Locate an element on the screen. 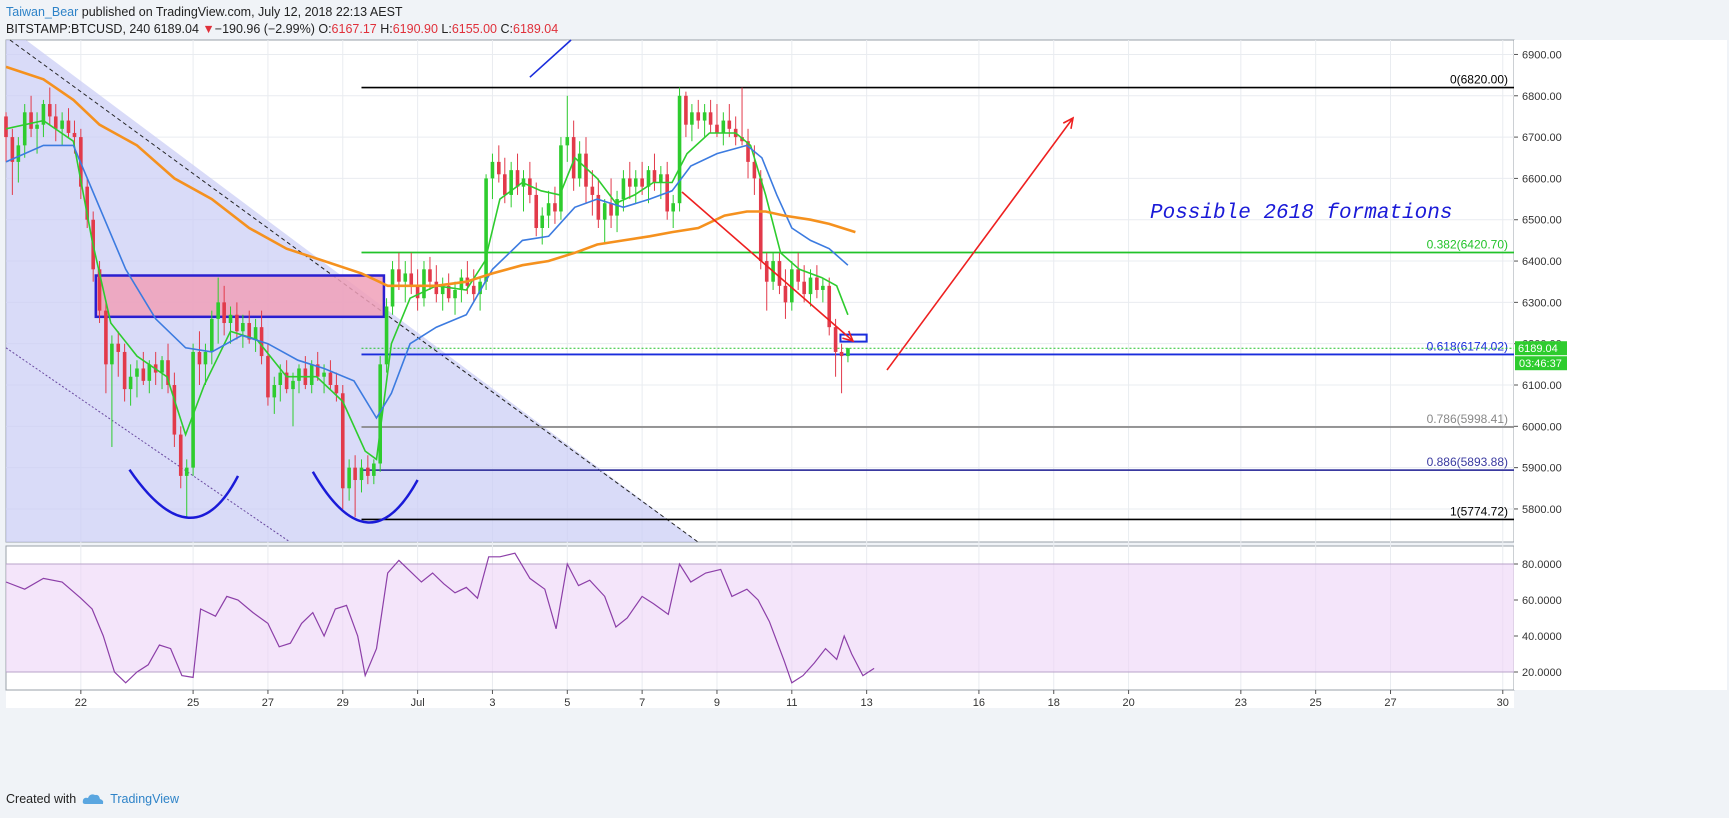 This screenshot has width=1729, height=818. symbol-label: BITSTAMP:BTCUSD, 240 is located at coordinates (78, 29).